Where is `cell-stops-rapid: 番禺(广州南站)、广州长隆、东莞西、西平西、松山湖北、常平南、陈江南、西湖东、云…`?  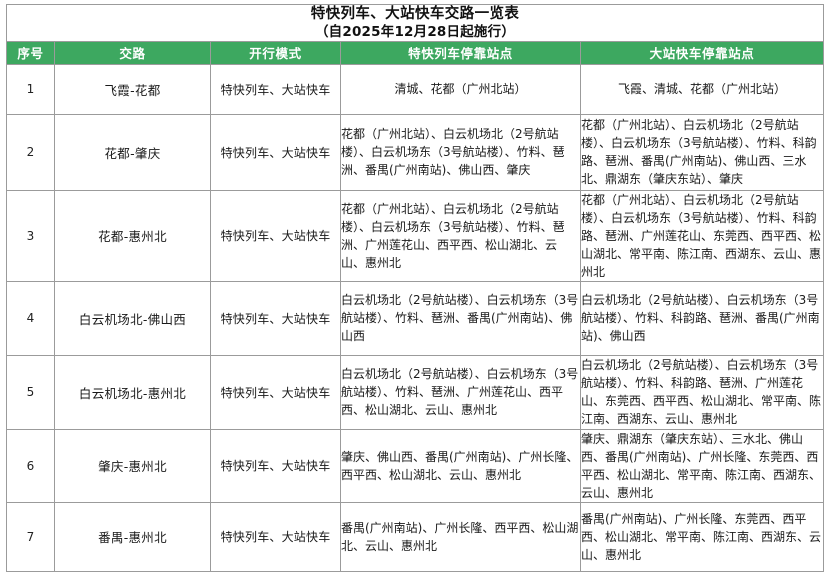 cell-stops-rapid: 番禺(广州南站)、广州长隆、东莞西、西平西、松山湖北、常平南、陈江南、西湖东、云… is located at coordinates (702, 536).